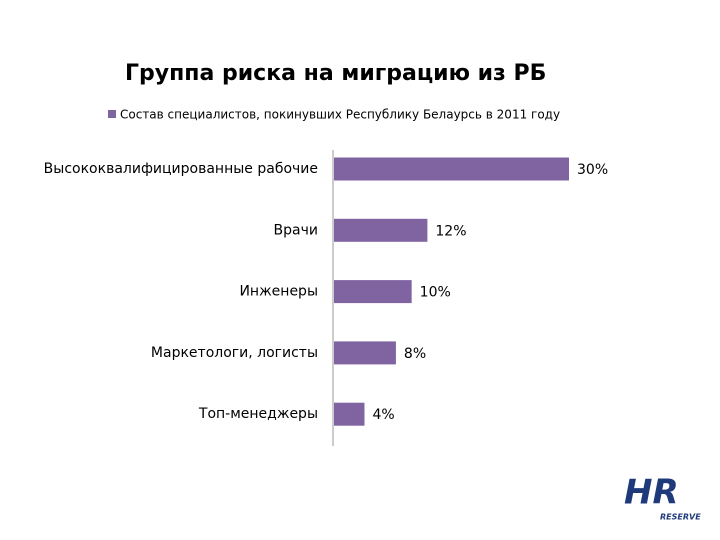 This screenshot has height=540, width=720. Describe the element at coordinates (415, 354) in the screenshot. I see `value-label: 8%` at that location.